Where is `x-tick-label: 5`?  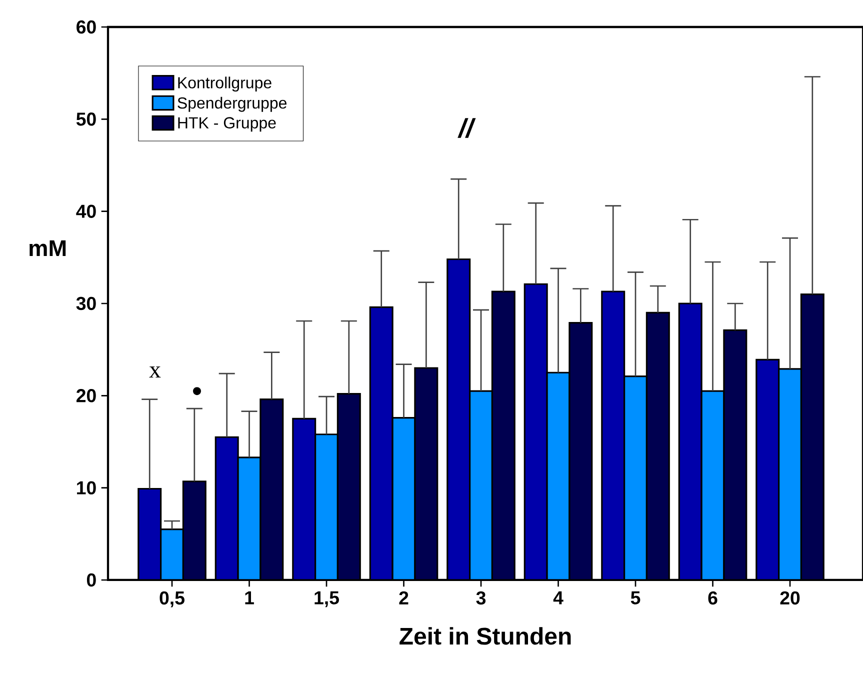
x-tick-label: 5 is located at coordinates (635, 597).